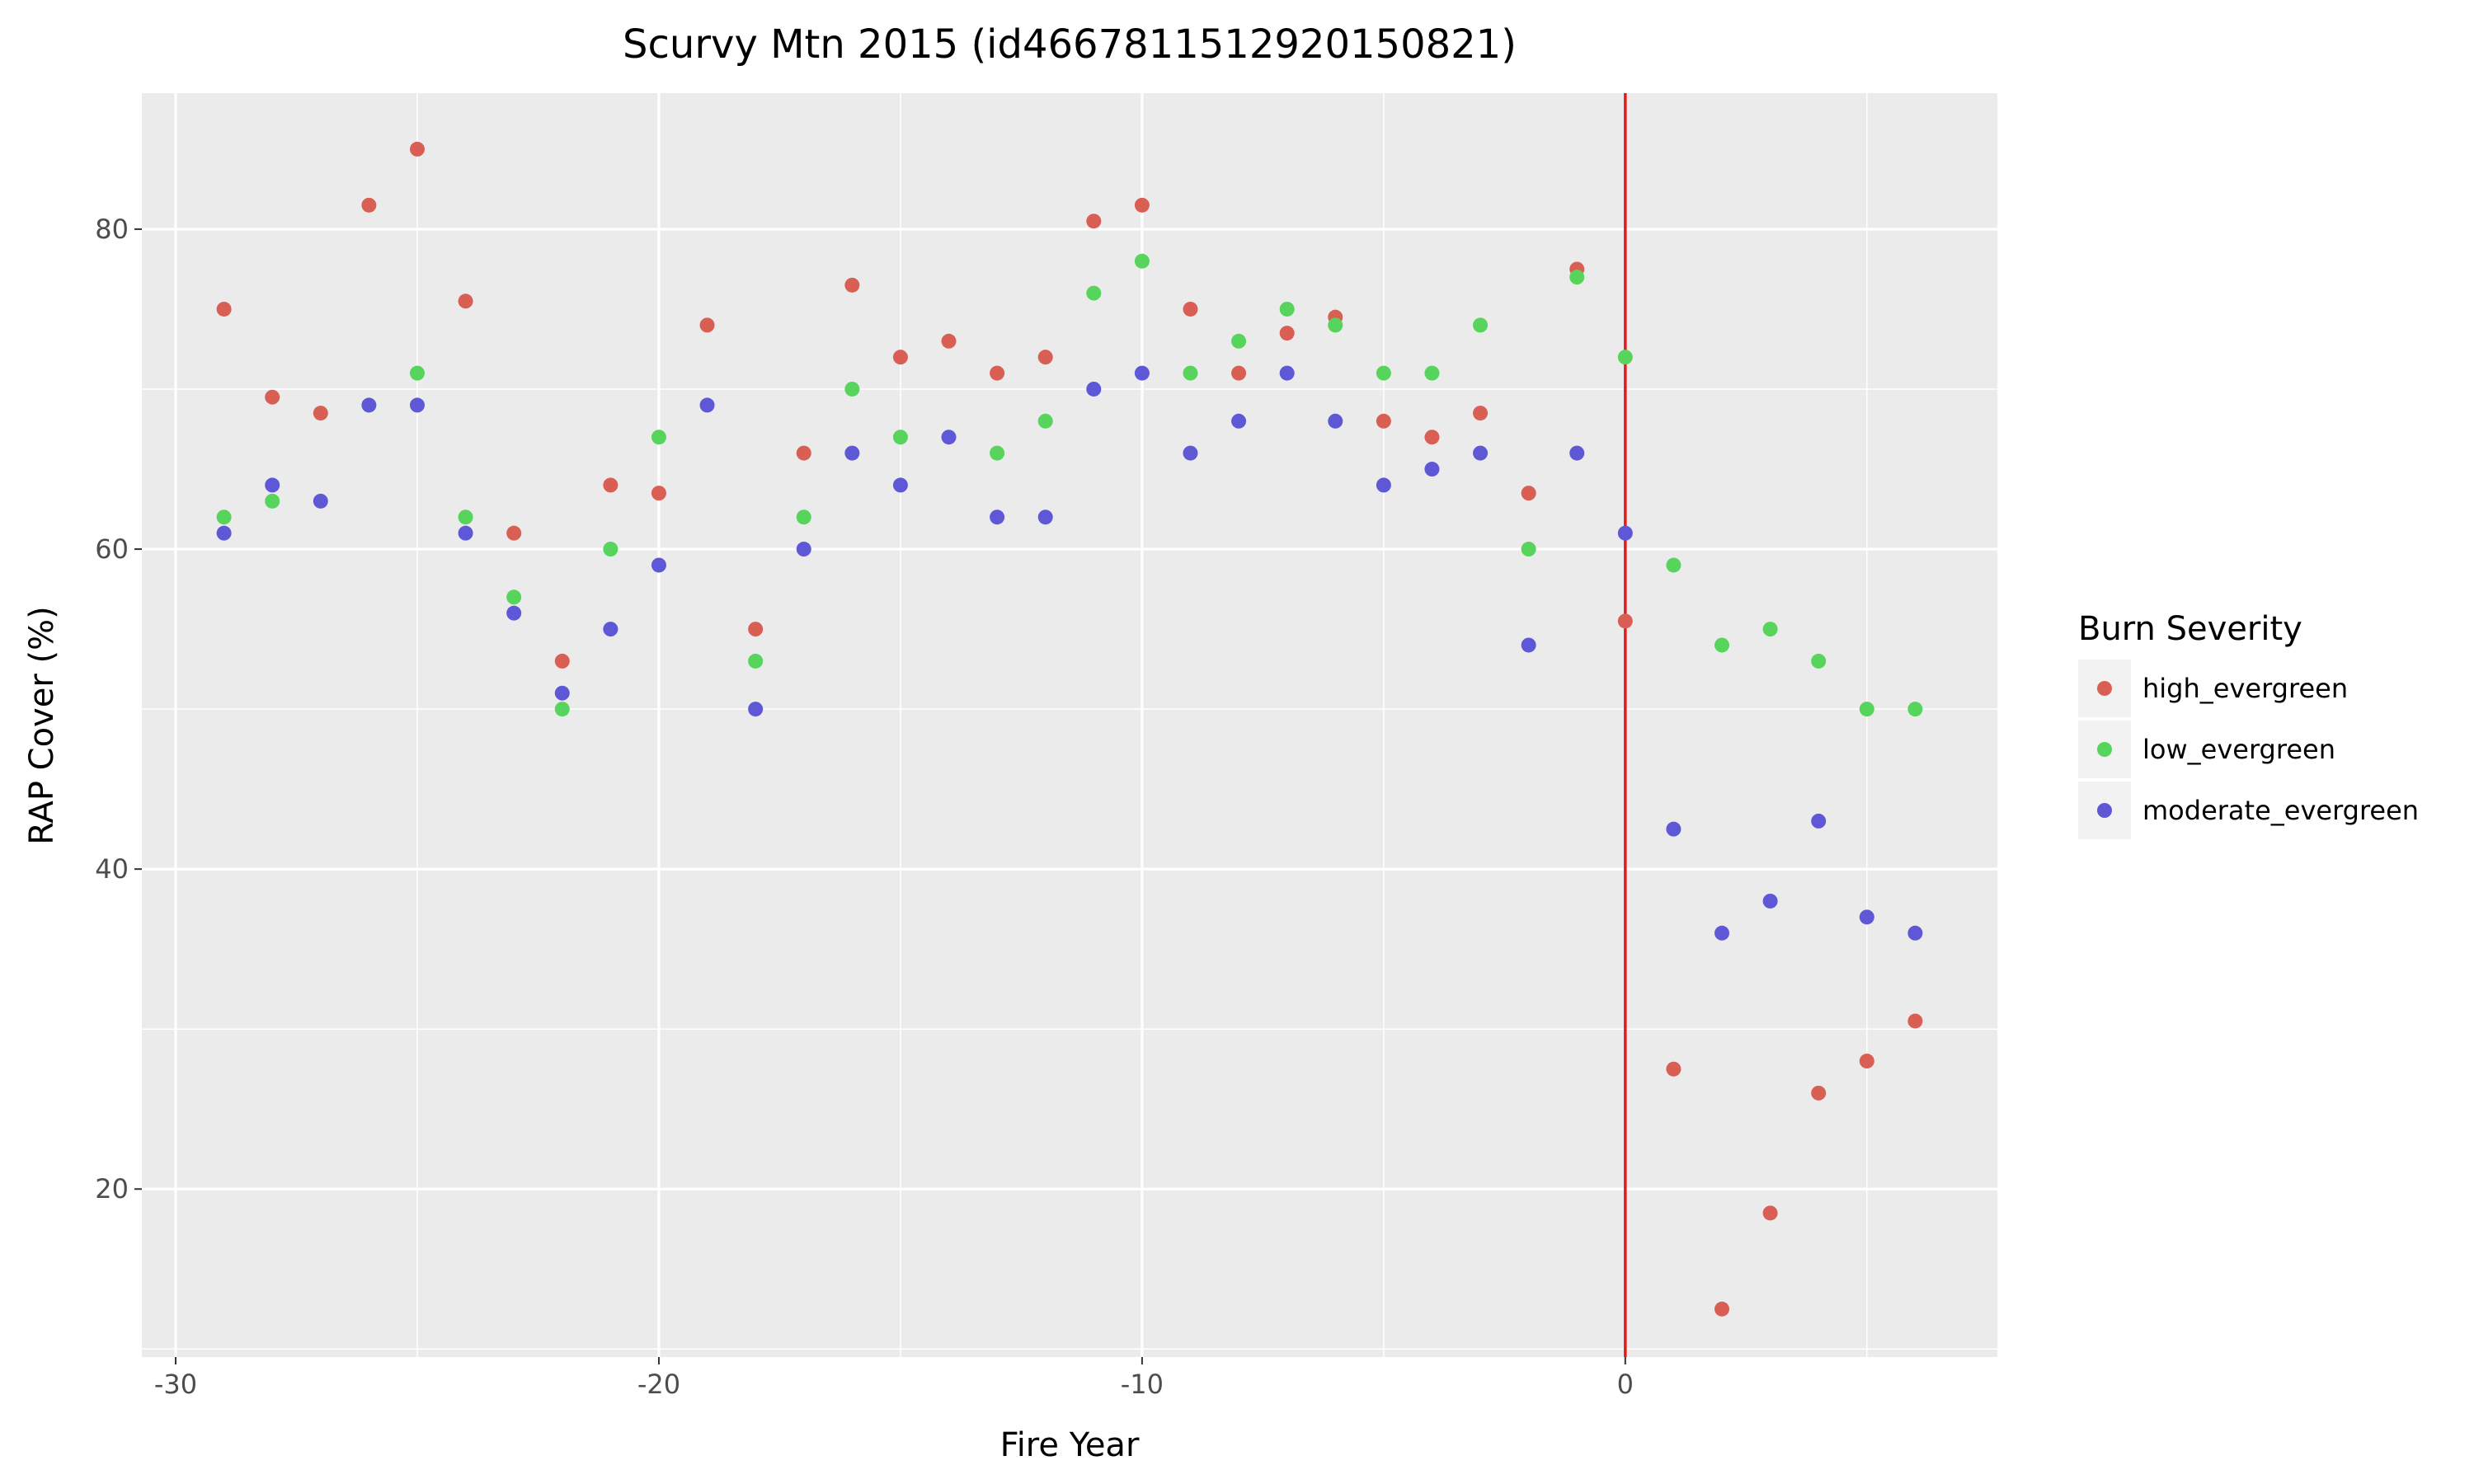  Describe the element at coordinates (1070, 44) in the screenshot. I see `chart-title: Scurvy Mtn 2015 (id4667811512920150821)` at that location.